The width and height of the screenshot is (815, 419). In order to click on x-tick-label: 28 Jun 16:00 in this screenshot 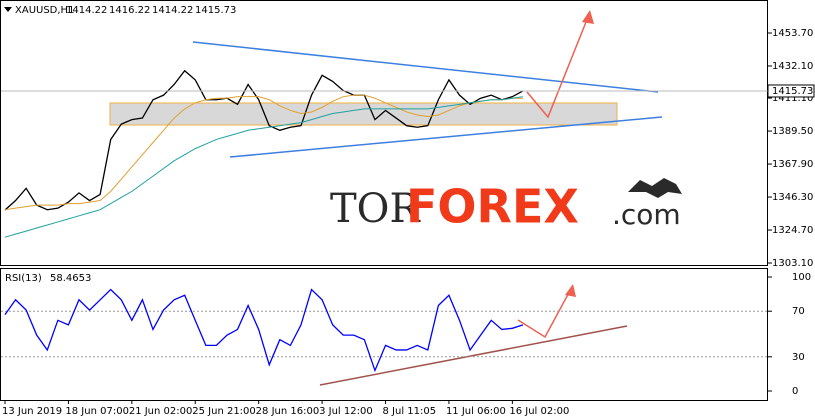, I will do `click(288, 411)`.